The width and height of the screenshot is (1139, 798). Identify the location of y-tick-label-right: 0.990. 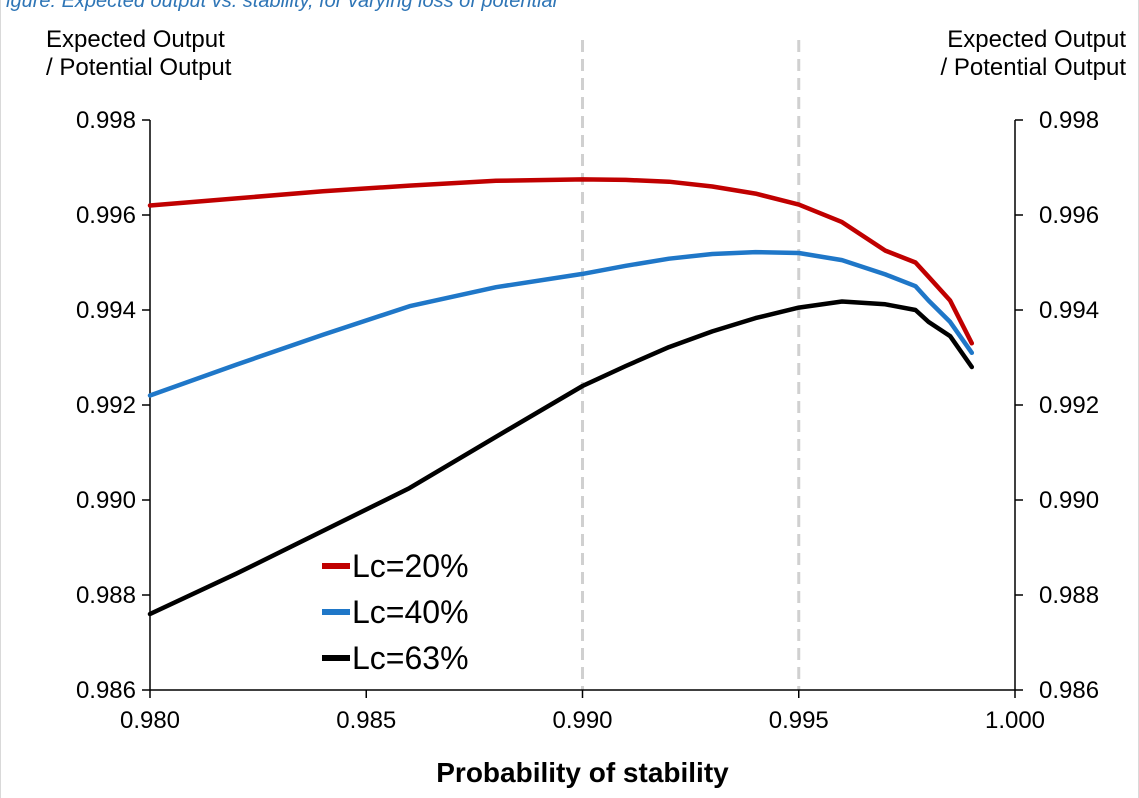
(1069, 500).